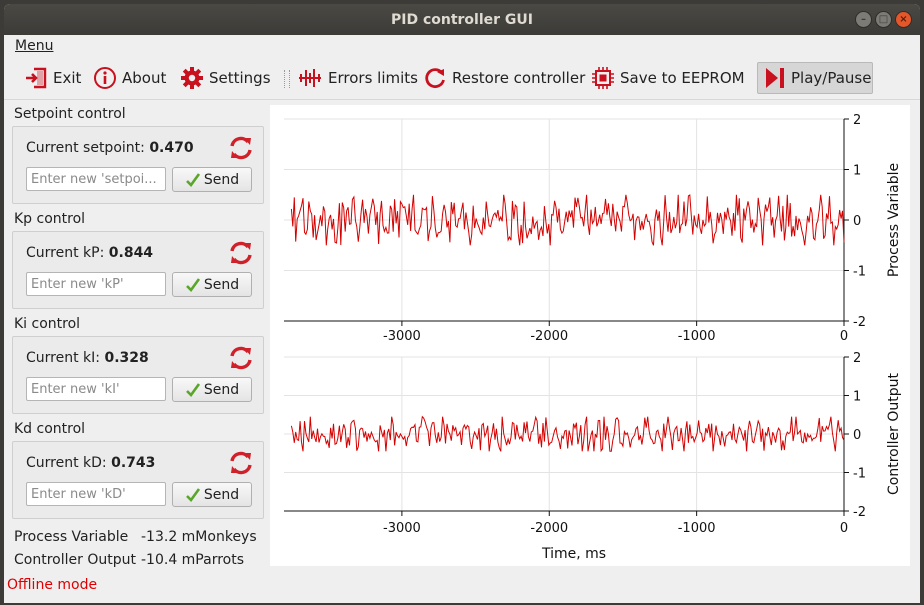 The height and width of the screenshot is (605, 924). Describe the element at coordinates (883, 19) in the screenshot. I see `maximize-button: □` at that location.